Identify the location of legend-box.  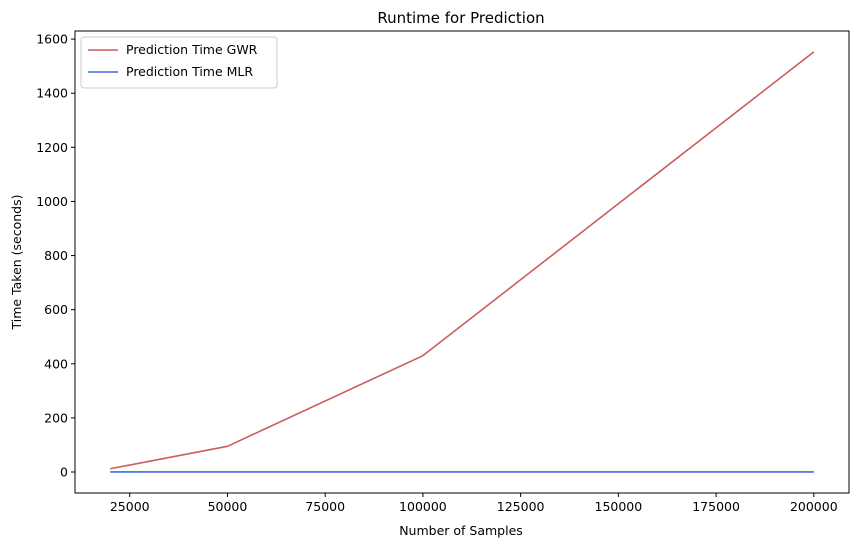
(179, 62).